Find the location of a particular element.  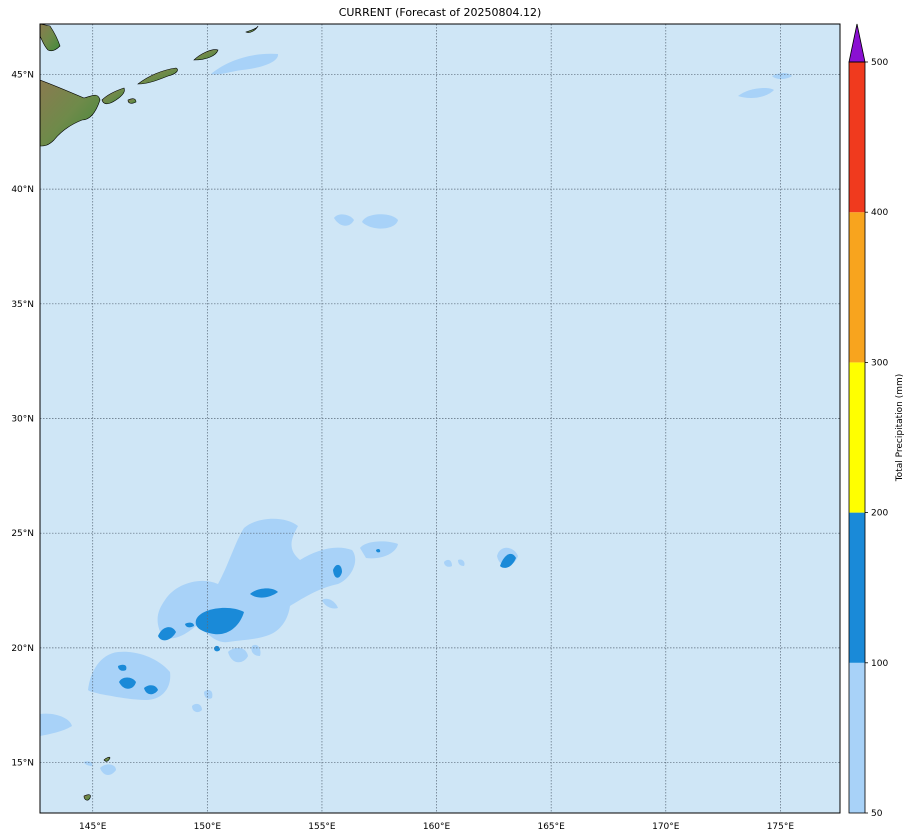

colorbar-tick-label: 200 is located at coordinates (879, 514).